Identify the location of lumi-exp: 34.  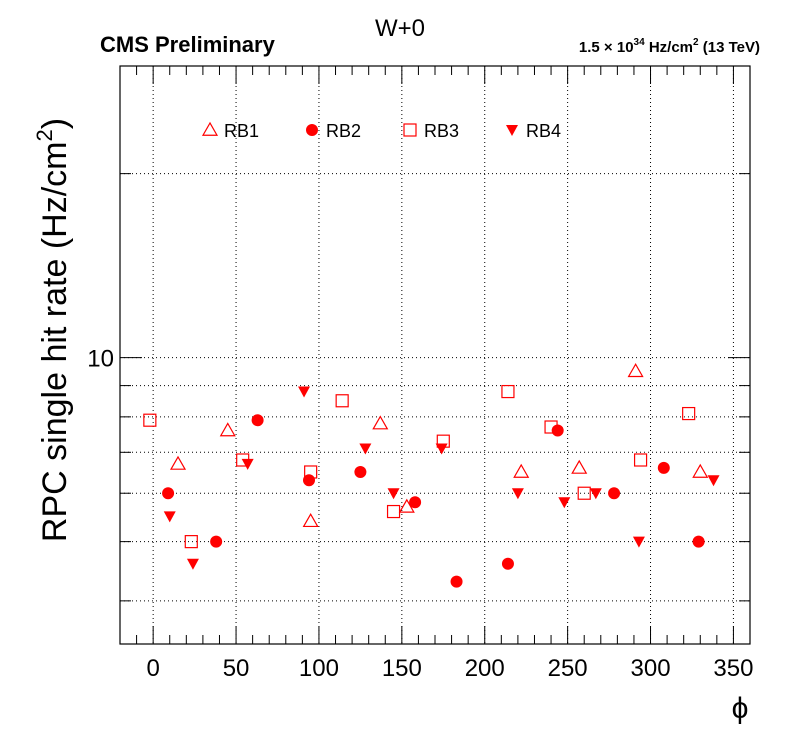
(640, 42).